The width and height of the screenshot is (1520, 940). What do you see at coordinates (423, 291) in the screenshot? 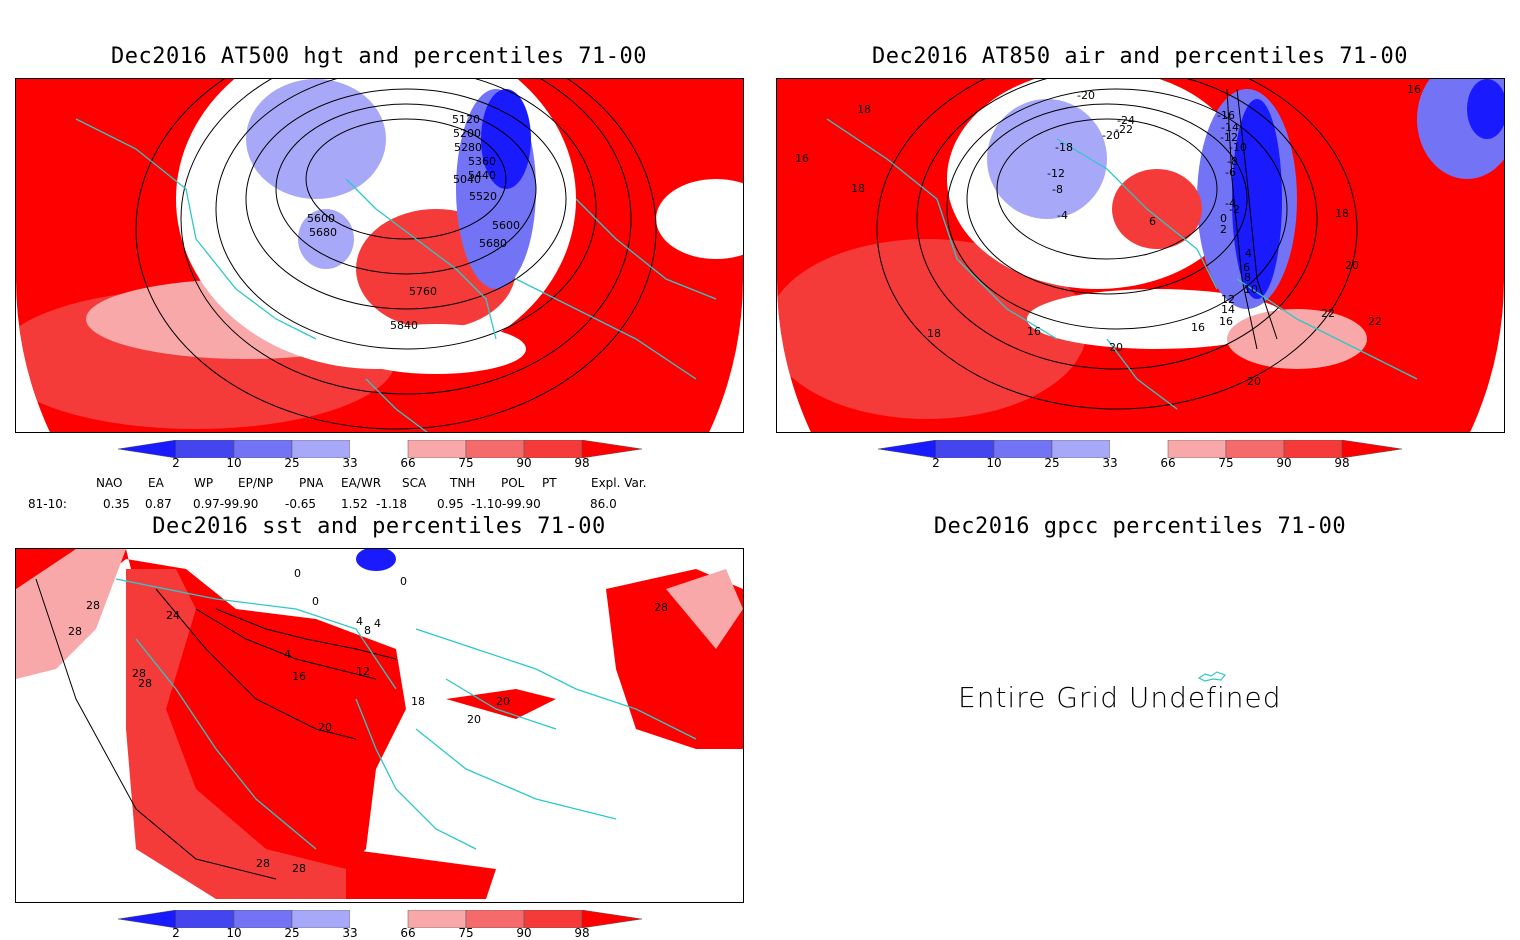
I see `hgt-contour-label: 5760` at bounding box center [423, 291].